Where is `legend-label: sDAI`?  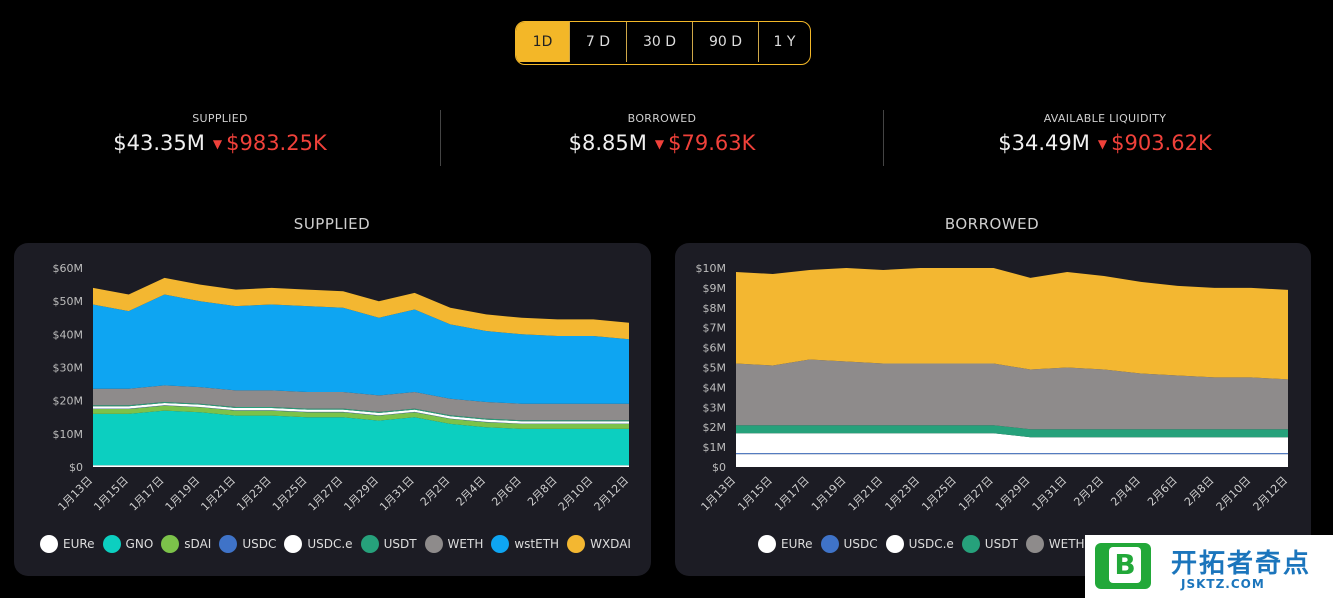 legend-label: sDAI is located at coordinates (198, 544).